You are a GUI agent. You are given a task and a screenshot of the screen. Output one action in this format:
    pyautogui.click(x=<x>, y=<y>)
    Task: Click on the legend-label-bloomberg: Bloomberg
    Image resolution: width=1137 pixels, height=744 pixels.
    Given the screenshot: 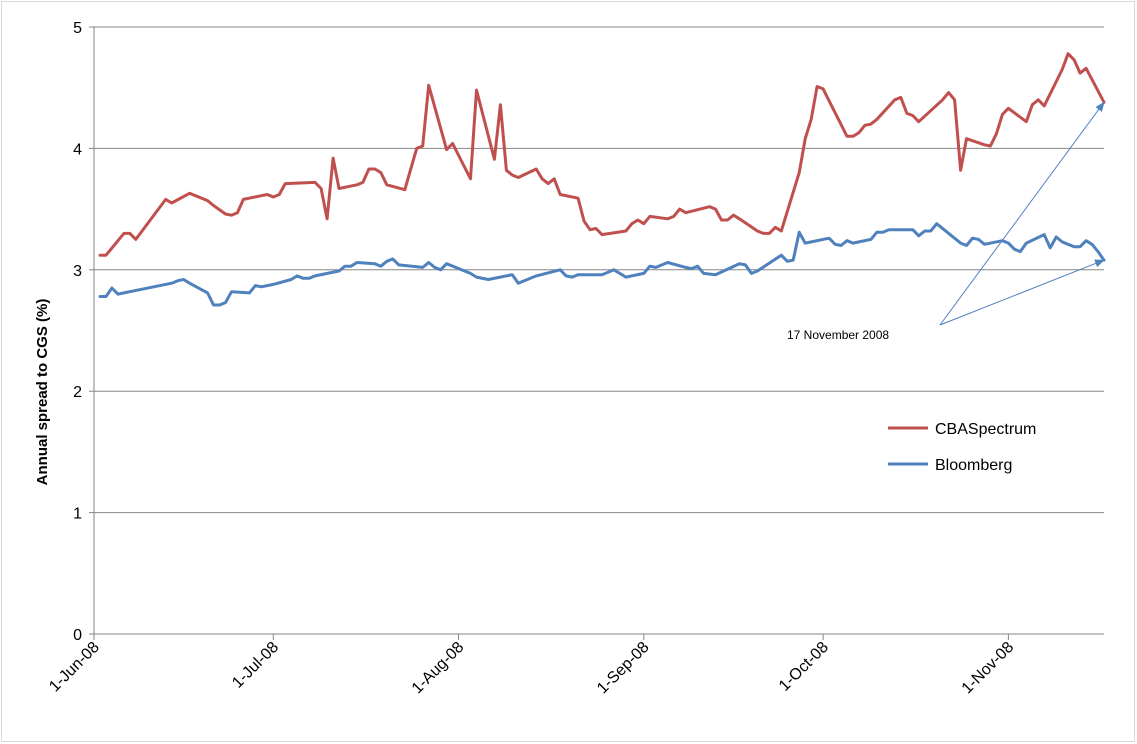 What is the action you would take?
    pyautogui.click(x=973, y=465)
    